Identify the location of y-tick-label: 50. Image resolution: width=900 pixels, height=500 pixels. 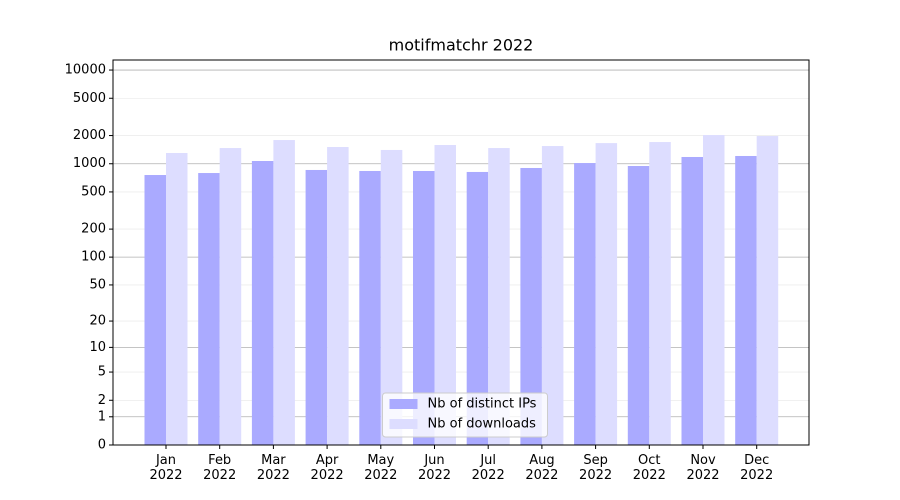
(97, 284).